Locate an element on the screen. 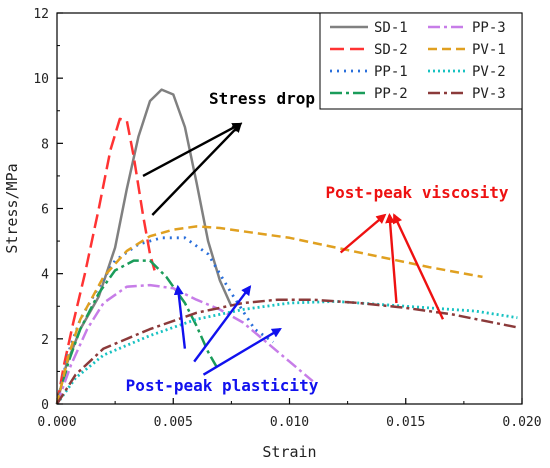  annotation-label: Post-peak viscosity is located at coordinates (416, 192).